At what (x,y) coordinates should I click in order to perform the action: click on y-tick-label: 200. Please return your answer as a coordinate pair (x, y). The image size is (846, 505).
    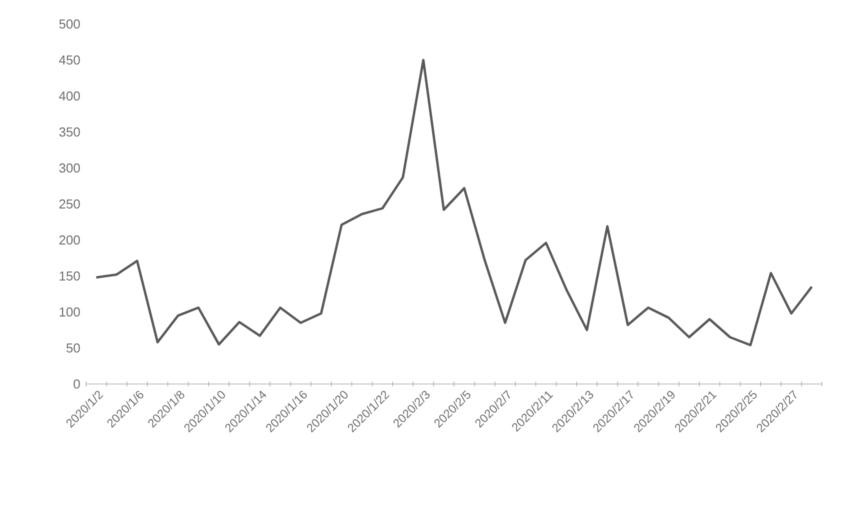
    Looking at the image, I should click on (69, 240).